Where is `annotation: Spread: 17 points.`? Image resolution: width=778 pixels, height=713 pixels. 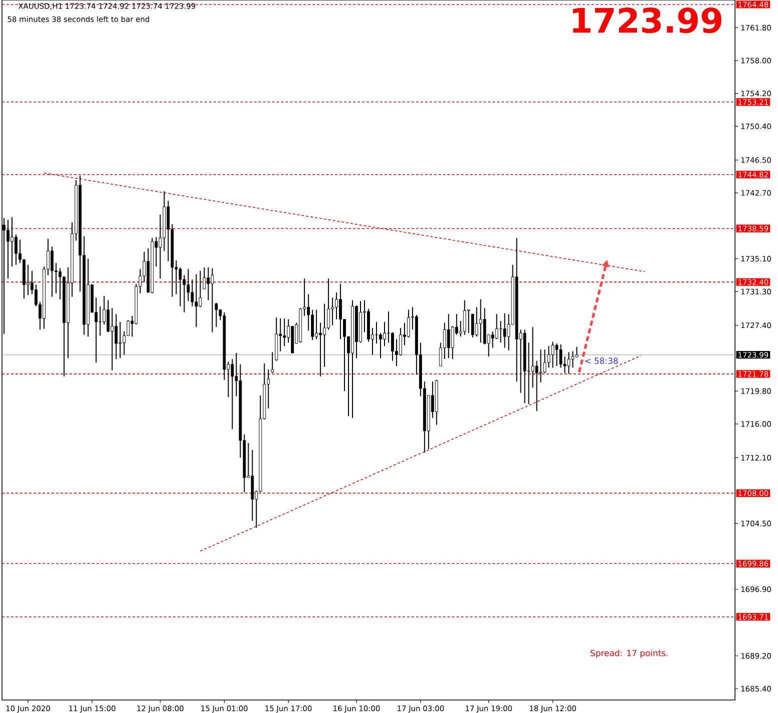 annotation: Spread: 17 points. is located at coordinates (629, 654).